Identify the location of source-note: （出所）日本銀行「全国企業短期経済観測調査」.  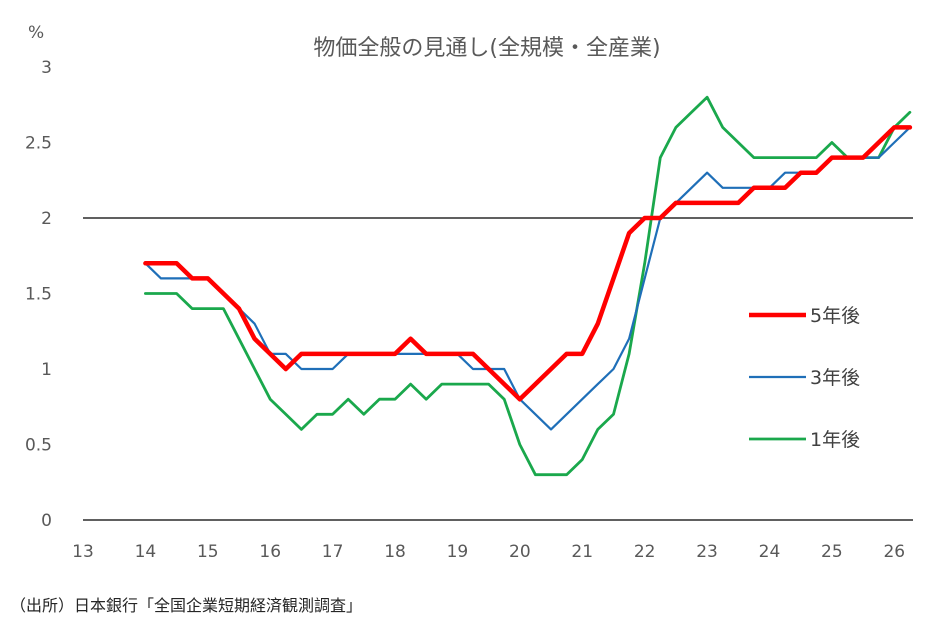
(186, 605).